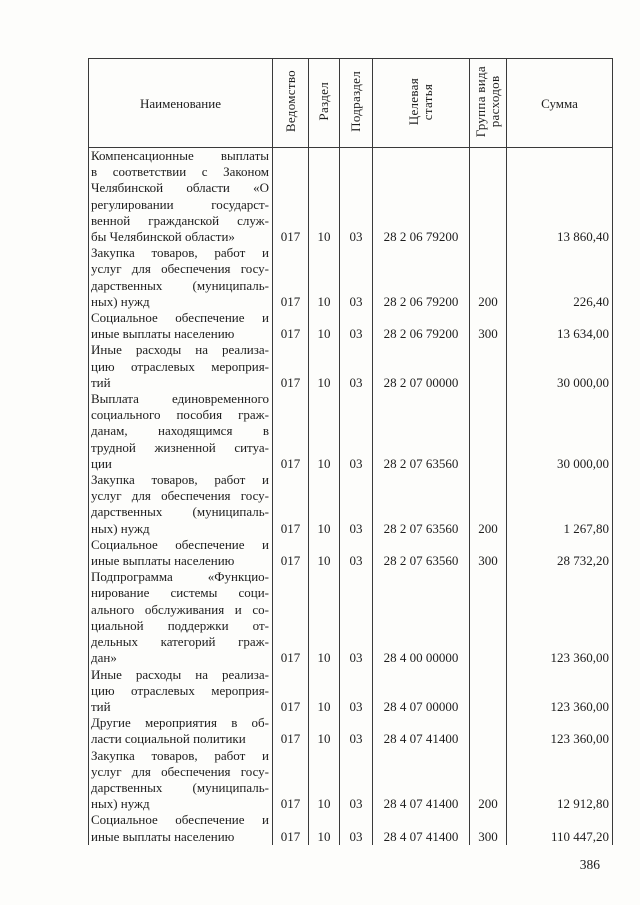 The width and height of the screenshot is (640, 905). What do you see at coordinates (168, 739) in the screenshot?
I see `name-line: ласти социальной политики` at bounding box center [168, 739].